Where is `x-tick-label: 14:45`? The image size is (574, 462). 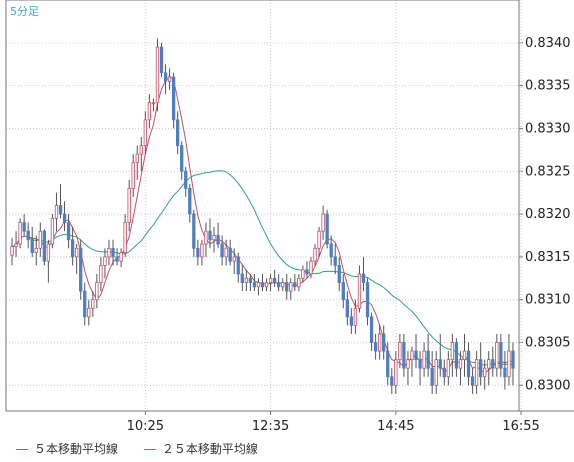 x-tick-label: 14:45 is located at coordinates (395, 426).